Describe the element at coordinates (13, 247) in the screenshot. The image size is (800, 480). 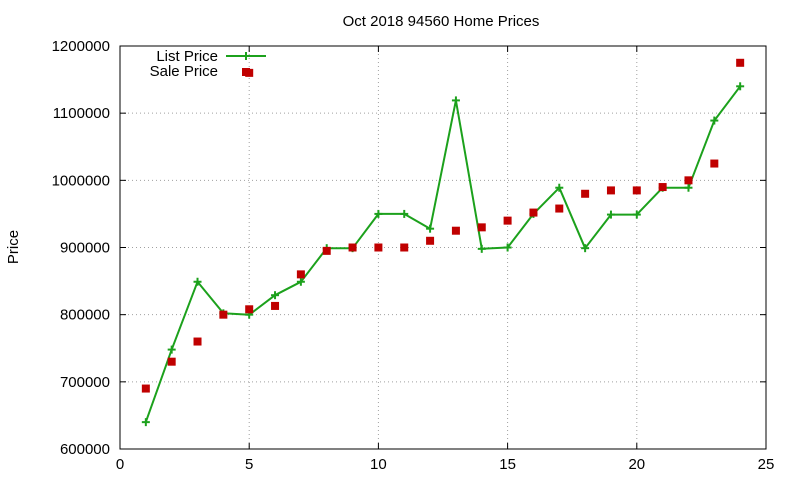
I see `y-axis-label: Price` at that location.